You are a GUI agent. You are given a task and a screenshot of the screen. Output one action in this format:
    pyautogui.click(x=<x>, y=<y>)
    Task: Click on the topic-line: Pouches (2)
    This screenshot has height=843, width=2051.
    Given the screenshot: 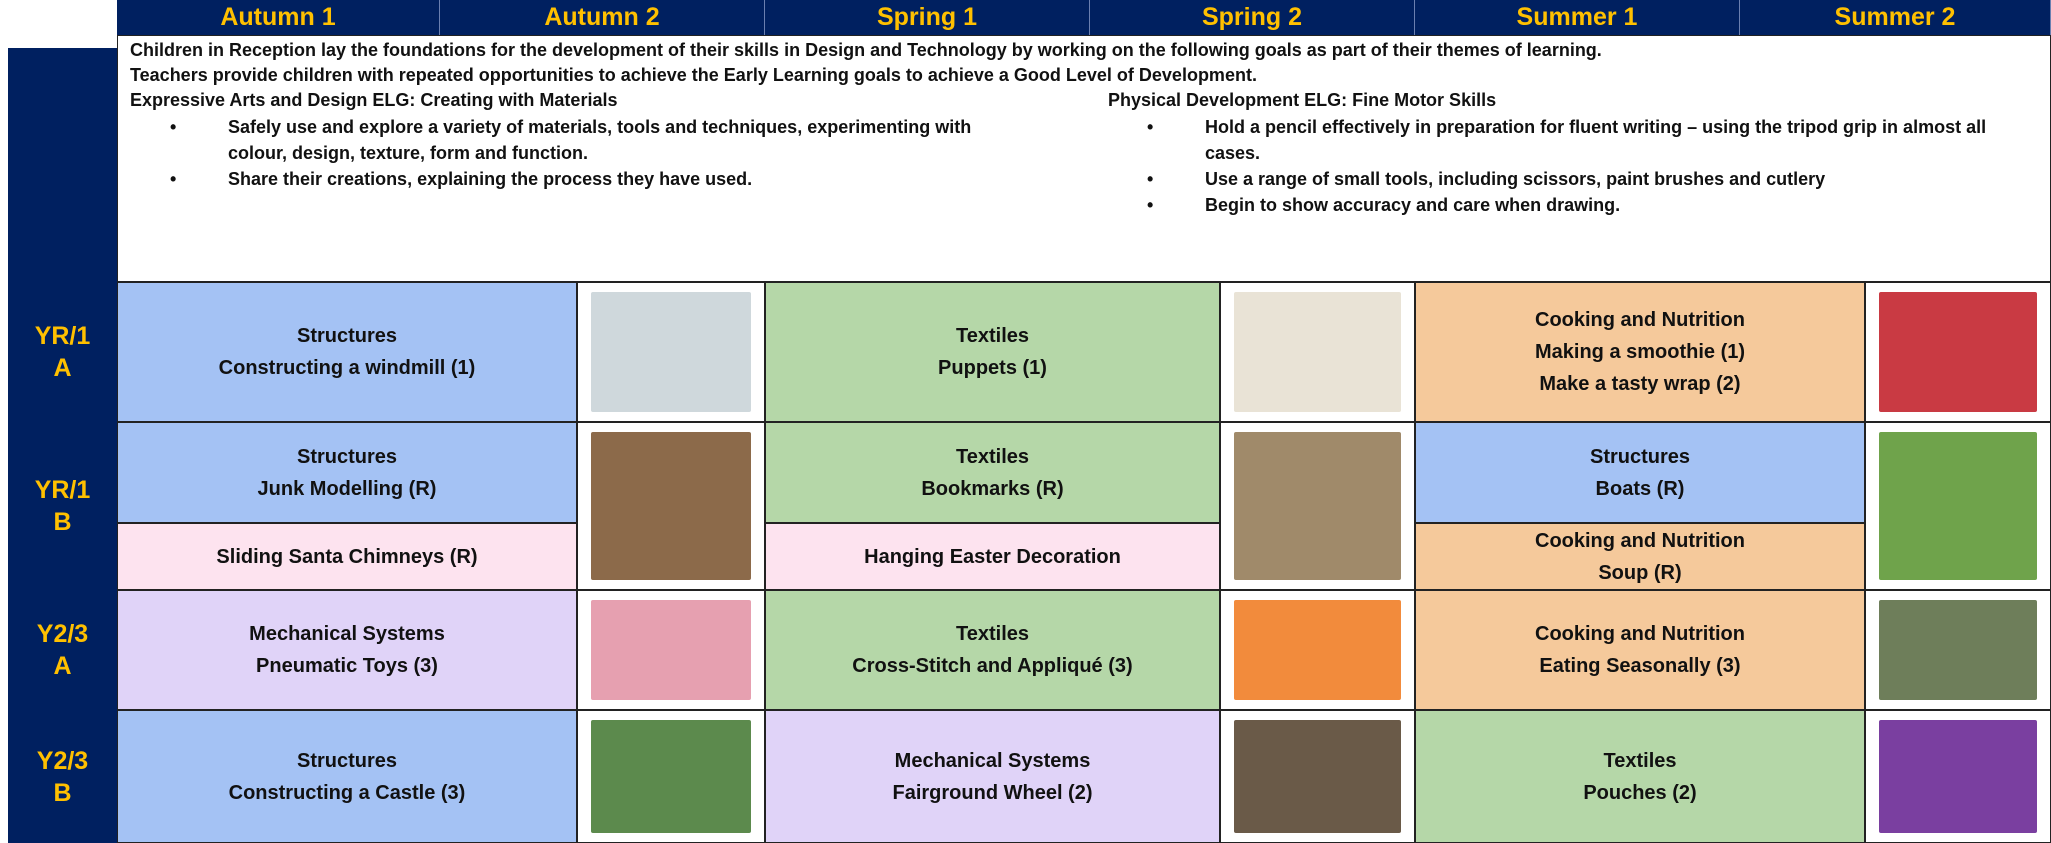 What is the action you would take?
    pyautogui.click(x=1640, y=792)
    